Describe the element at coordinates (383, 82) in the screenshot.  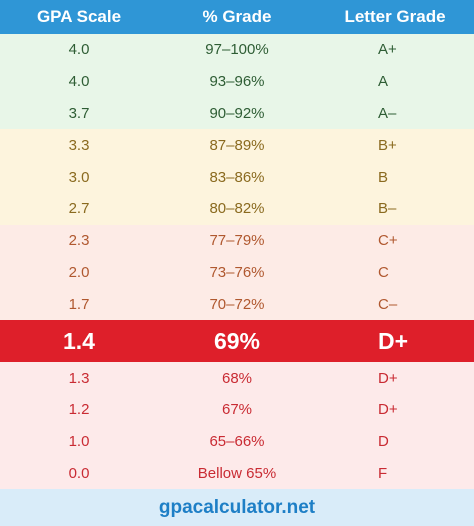
I see `letter-cell: A` at that location.